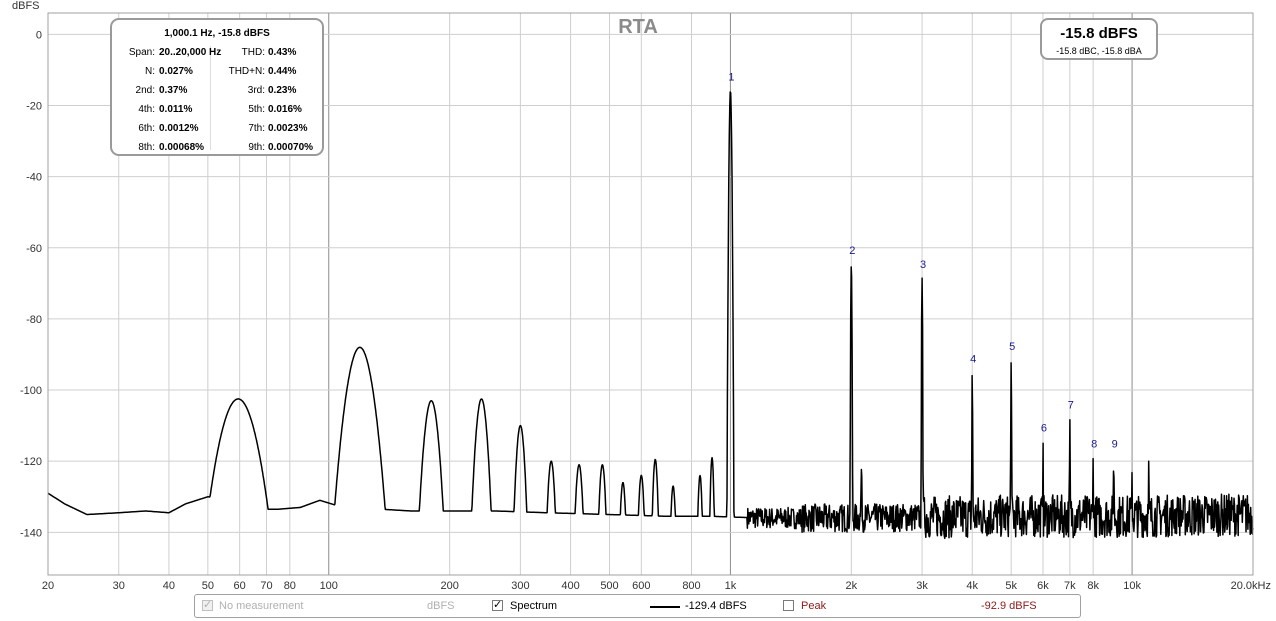 Image resolution: width=1276 pixels, height=621 pixels. I want to click on y-tick-label: 0, so click(39, 35).